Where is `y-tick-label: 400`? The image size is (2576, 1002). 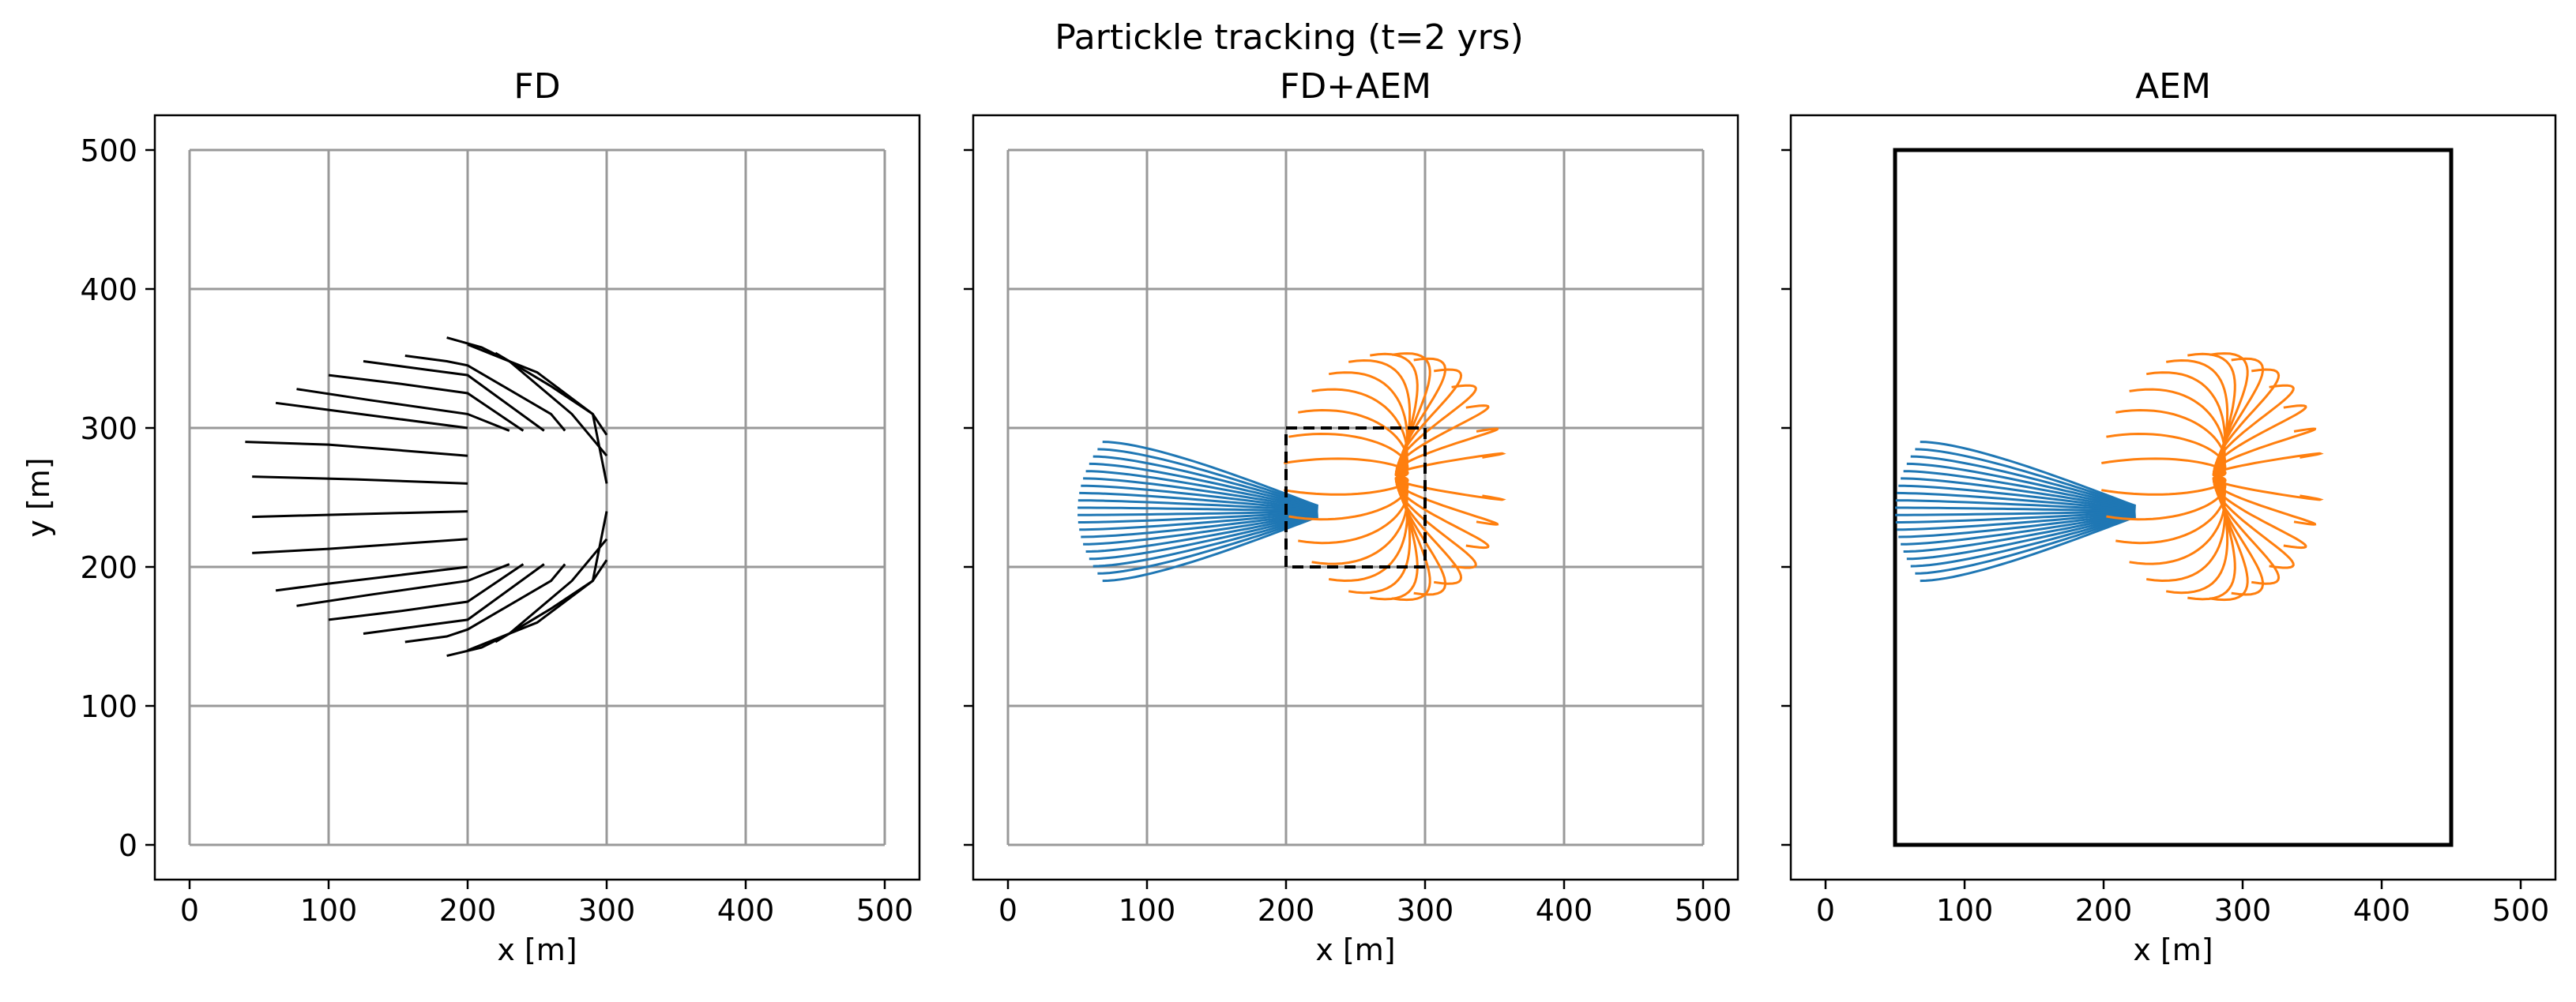
y-tick-label: 400 is located at coordinates (109, 290).